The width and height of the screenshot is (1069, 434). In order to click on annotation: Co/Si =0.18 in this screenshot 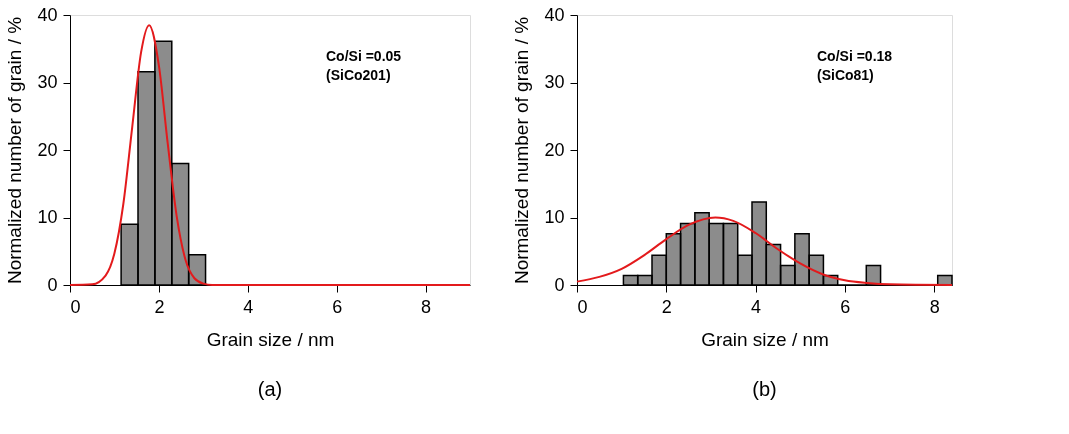, I will do `click(855, 56)`.